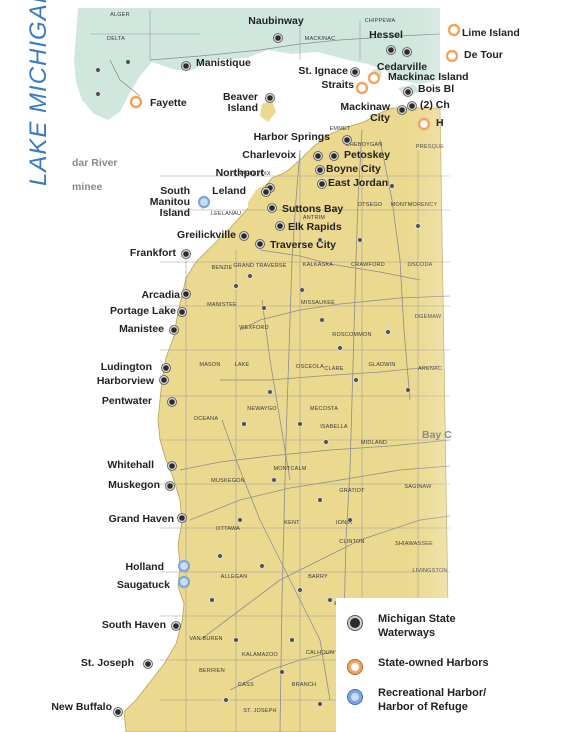  I want to click on county-label: CASS, so click(246, 685).